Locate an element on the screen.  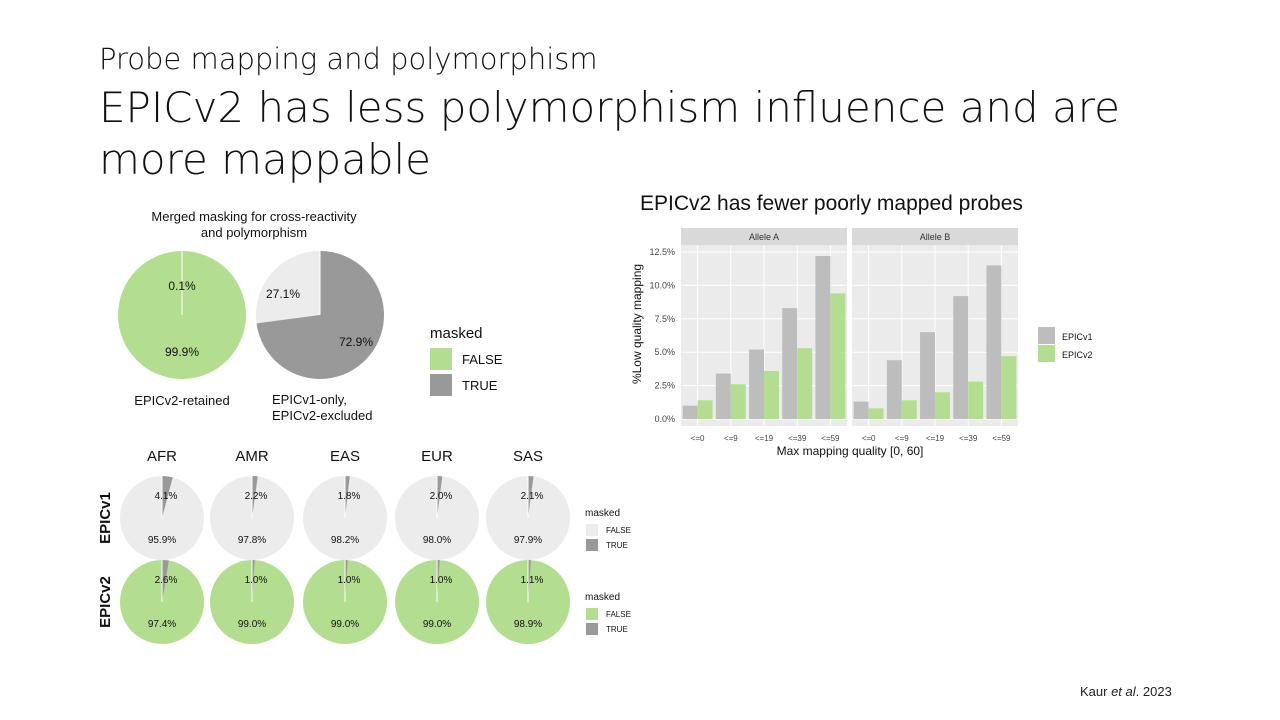
pie-true-label: 4.1% is located at coordinates (166, 496).